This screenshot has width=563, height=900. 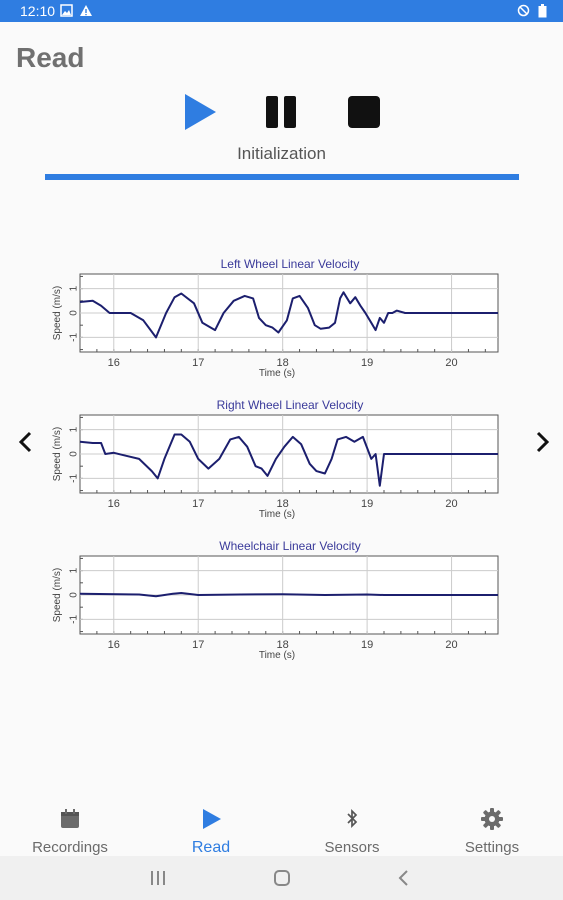 I want to click on notification-icons, so click(x=76, y=10).